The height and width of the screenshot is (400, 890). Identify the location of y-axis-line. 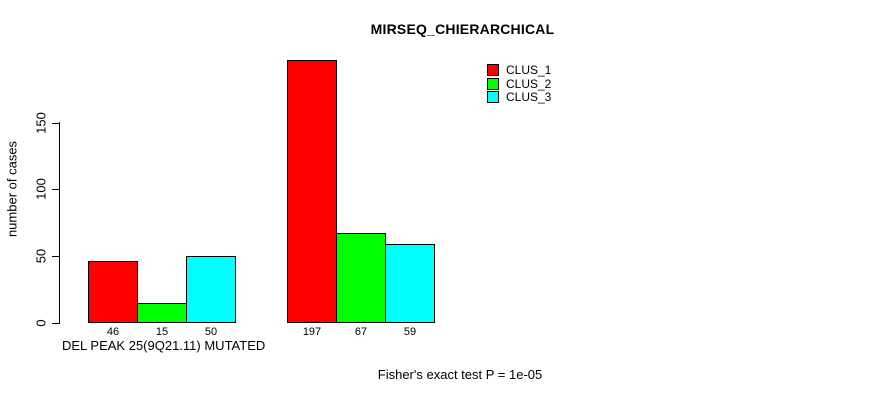
(59, 222).